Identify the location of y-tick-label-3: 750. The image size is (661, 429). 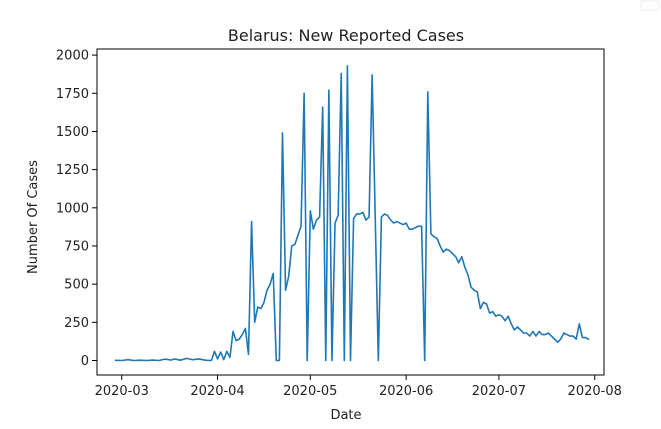
(76, 246).